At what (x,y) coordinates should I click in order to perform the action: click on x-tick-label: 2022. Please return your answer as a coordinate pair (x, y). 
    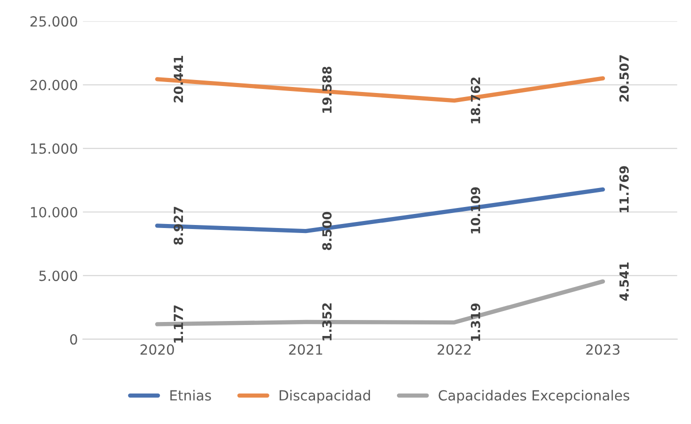
    Looking at the image, I should click on (454, 349).